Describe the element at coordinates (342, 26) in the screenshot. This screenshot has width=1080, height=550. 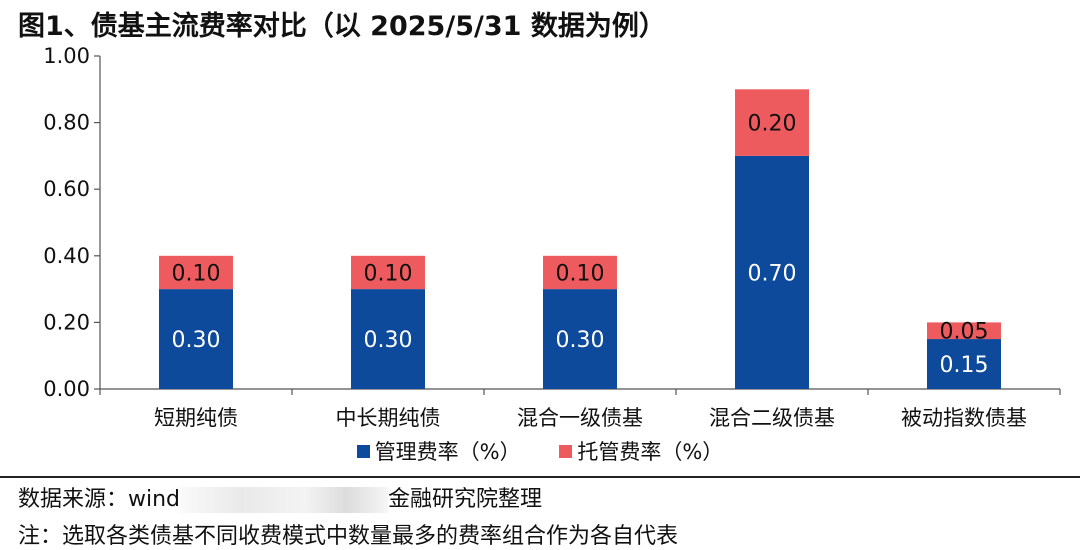
I see `chart-title: 图1、债基主流费率对比（以 2025/5/31 数据为例）` at that location.